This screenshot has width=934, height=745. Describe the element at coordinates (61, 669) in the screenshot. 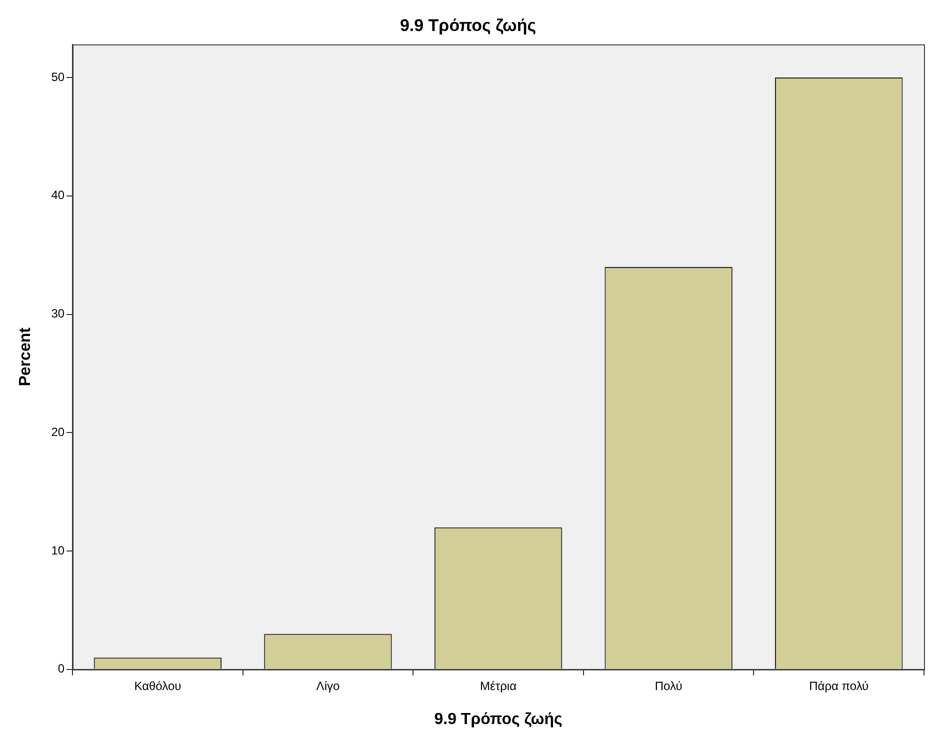

I see `y-tick-label: 0` at that location.